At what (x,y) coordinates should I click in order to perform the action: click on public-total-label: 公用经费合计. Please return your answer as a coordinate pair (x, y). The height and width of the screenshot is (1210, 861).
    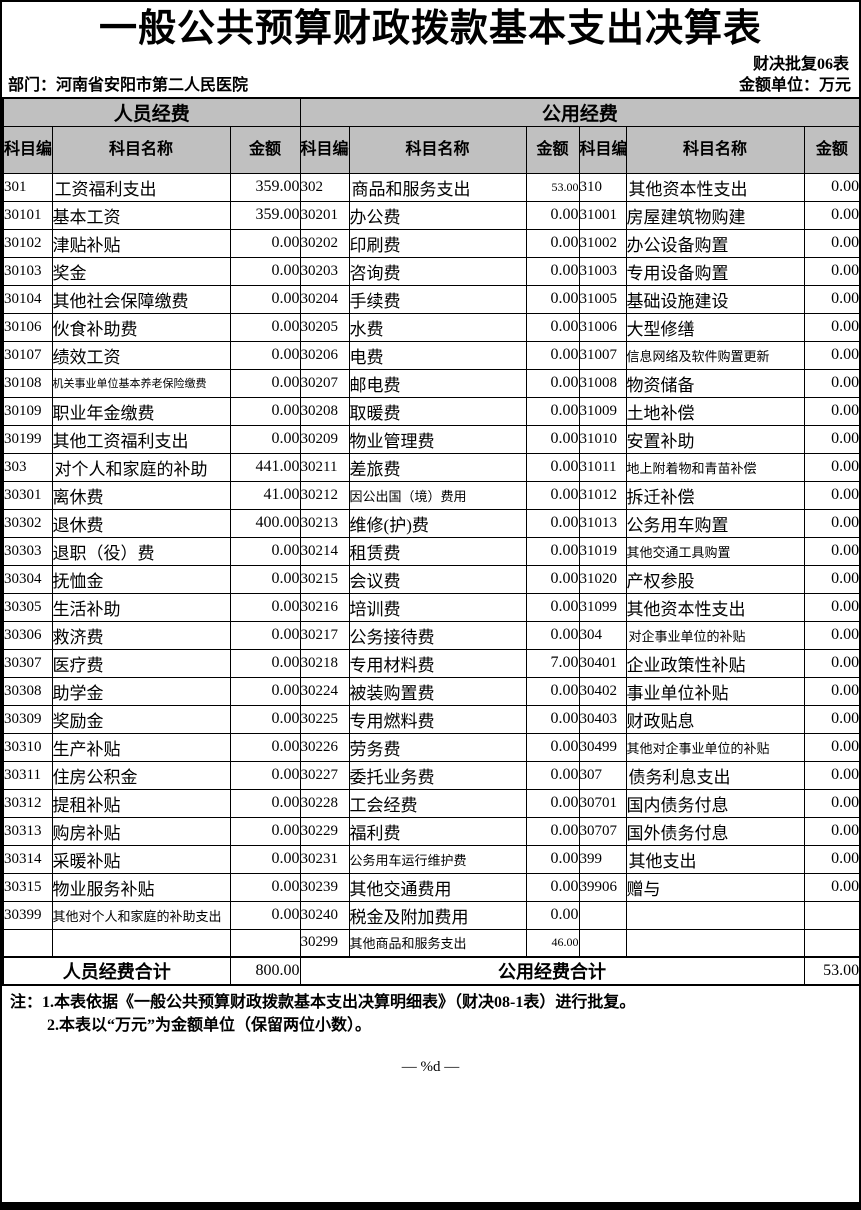
    Looking at the image, I should click on (552, 971).